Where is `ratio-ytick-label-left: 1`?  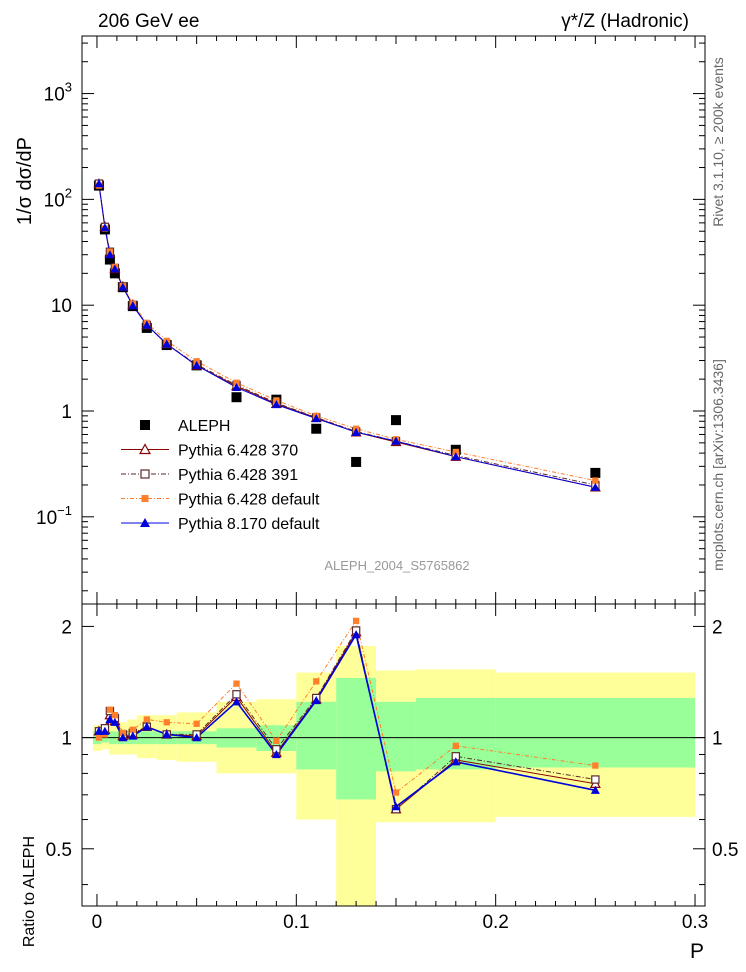 ratio-ytick-label-left: 1 is located at coordinates (66, 739).